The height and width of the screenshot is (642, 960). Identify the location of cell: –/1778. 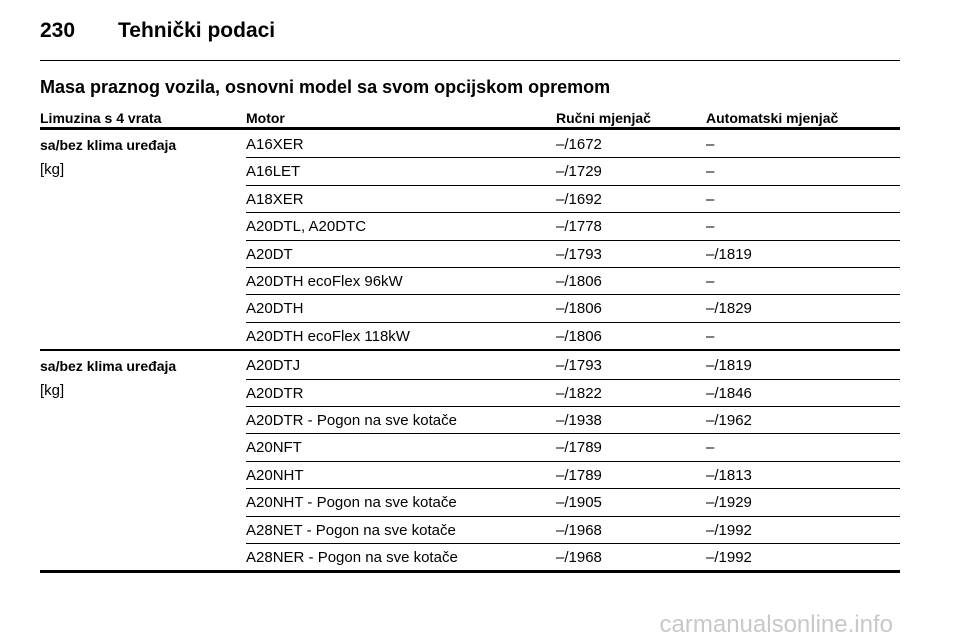
(579, 227).